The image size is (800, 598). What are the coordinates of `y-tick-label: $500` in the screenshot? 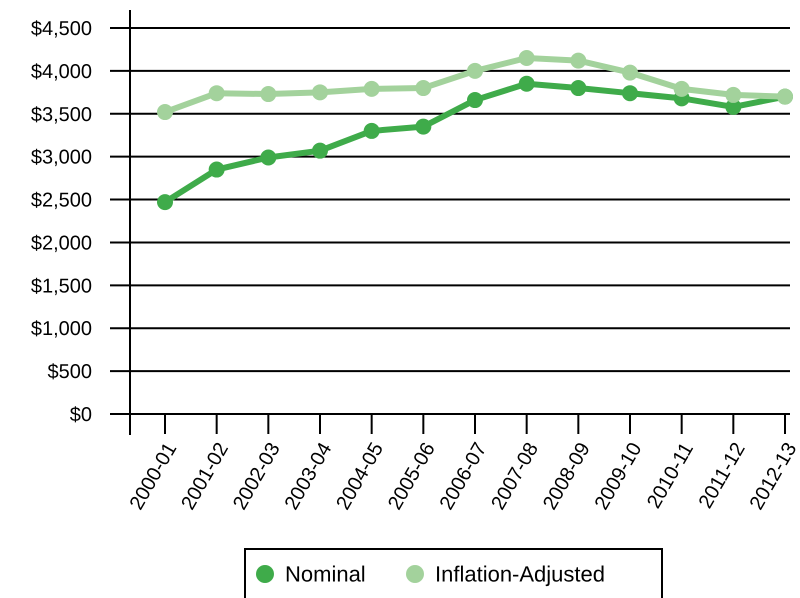 It's located at (70, 372).